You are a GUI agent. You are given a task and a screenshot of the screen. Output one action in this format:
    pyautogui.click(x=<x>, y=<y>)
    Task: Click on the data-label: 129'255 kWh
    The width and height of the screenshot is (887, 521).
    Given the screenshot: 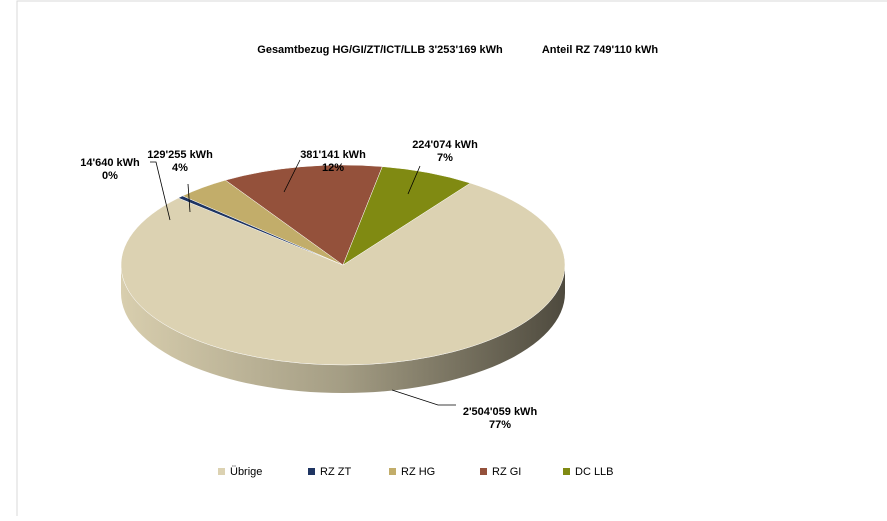 What is the action you would take?
    pyautogui.click(x=180, y=155)
    